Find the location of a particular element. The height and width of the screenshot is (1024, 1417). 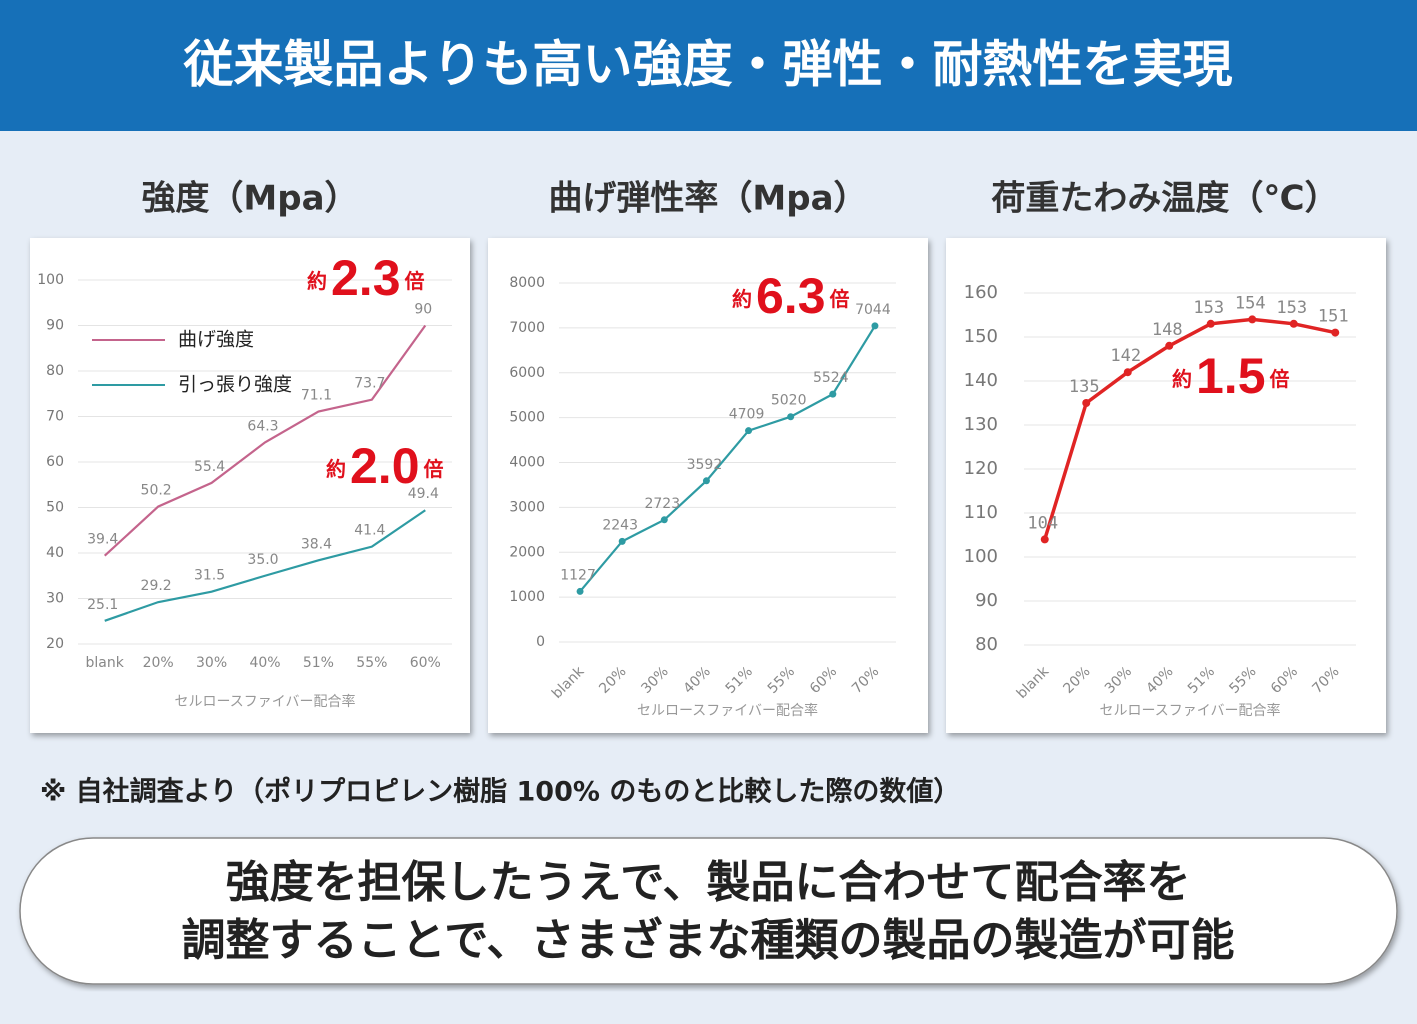

y-tick-label: 8000 is located at coordinates (527, 283).